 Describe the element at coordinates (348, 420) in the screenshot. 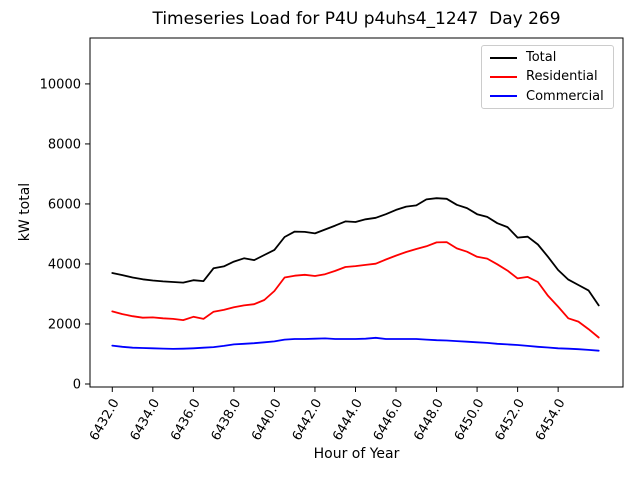

I see `x-tick-label: 6444.0` at that location.